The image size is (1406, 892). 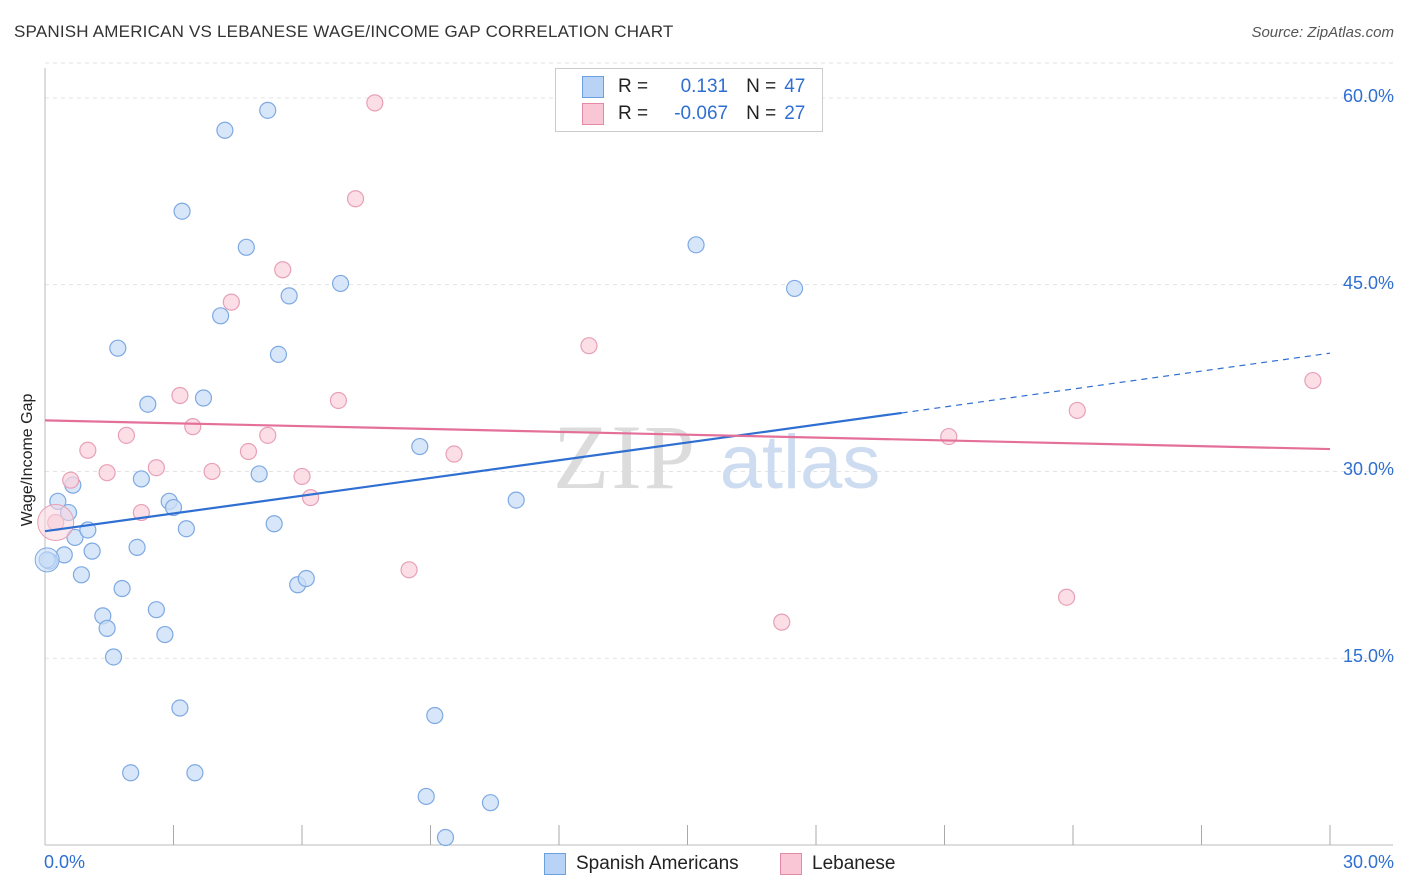 I want to click on watermark: ZIP atlas, so click(x=716, y=457).